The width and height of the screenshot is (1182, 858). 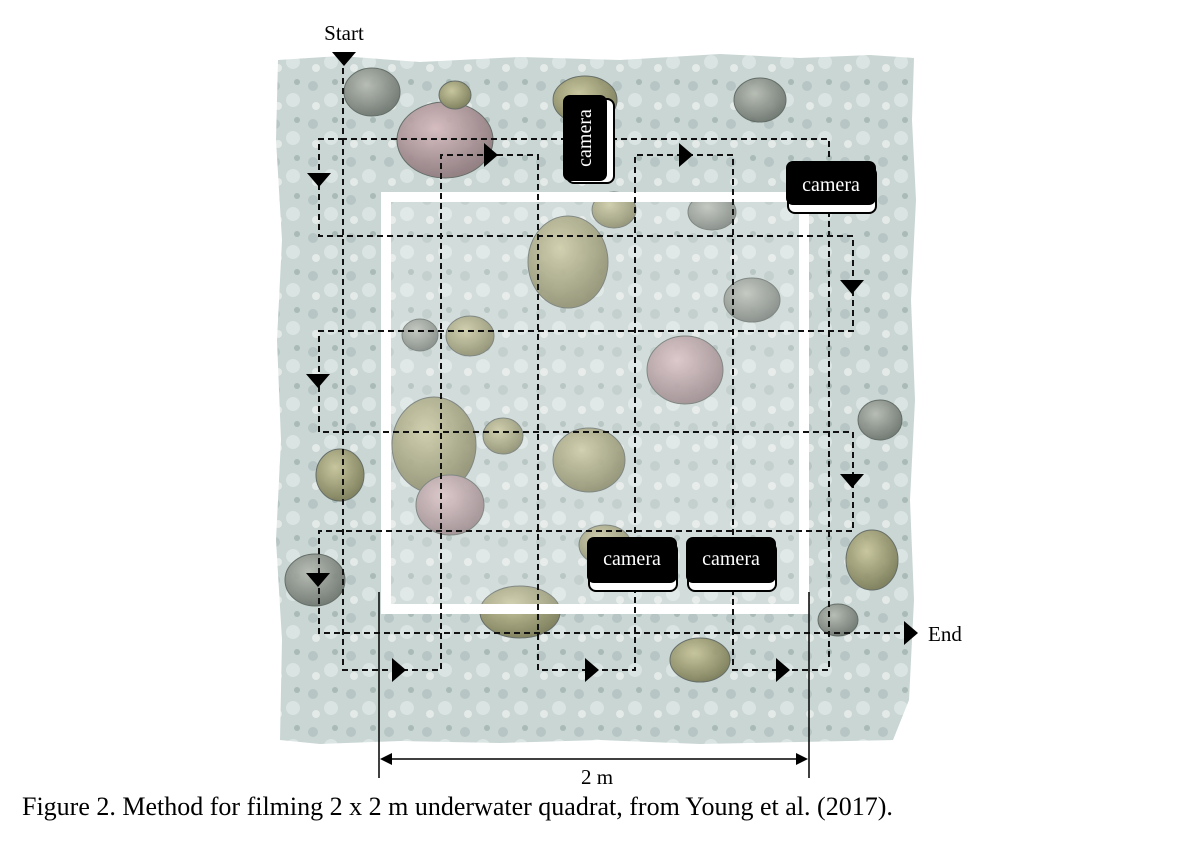 I want to click on start-label: Start, so click(x=344, y=33).